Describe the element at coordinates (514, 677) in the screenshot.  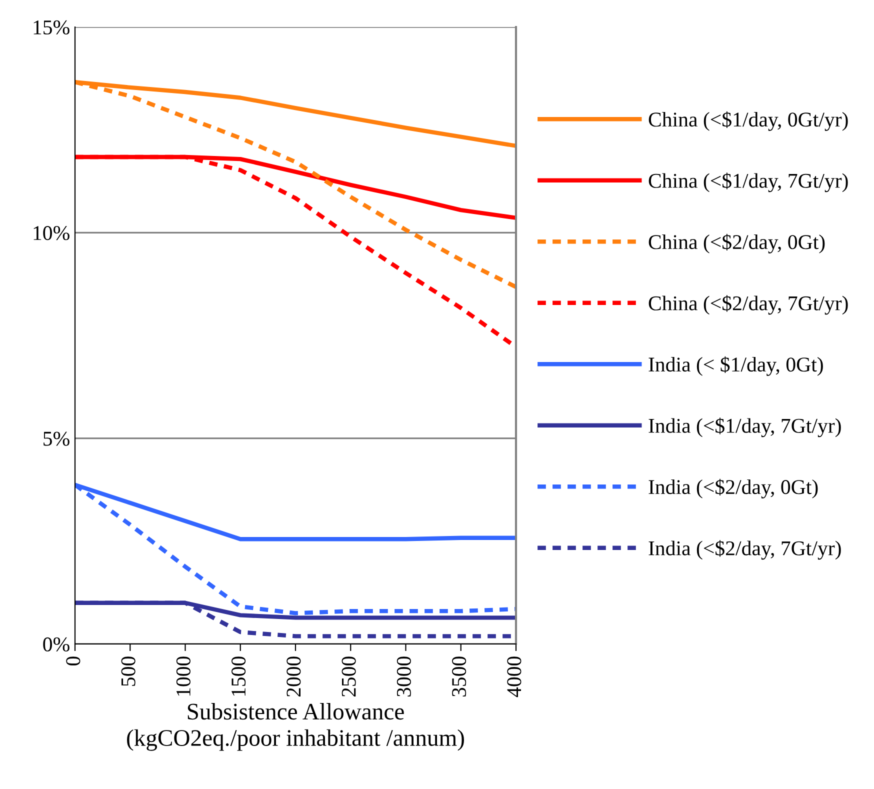
I see `x-tick-label: 4000` at that location.